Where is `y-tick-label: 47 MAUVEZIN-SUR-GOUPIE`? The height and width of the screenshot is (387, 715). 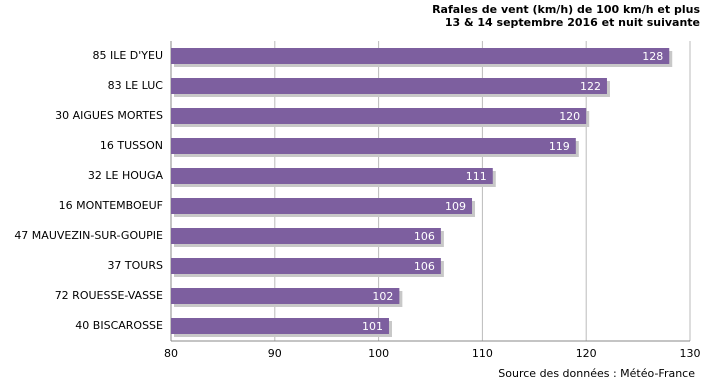 y-tick-label: 47 MAUVEZIN-SUR-GOUPIE is located at coordinates (88, 235).